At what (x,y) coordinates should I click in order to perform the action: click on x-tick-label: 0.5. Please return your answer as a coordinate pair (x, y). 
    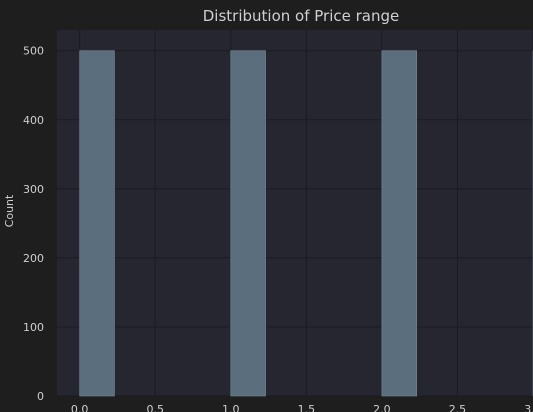
    Looking at the image, I should click on (155, 407).